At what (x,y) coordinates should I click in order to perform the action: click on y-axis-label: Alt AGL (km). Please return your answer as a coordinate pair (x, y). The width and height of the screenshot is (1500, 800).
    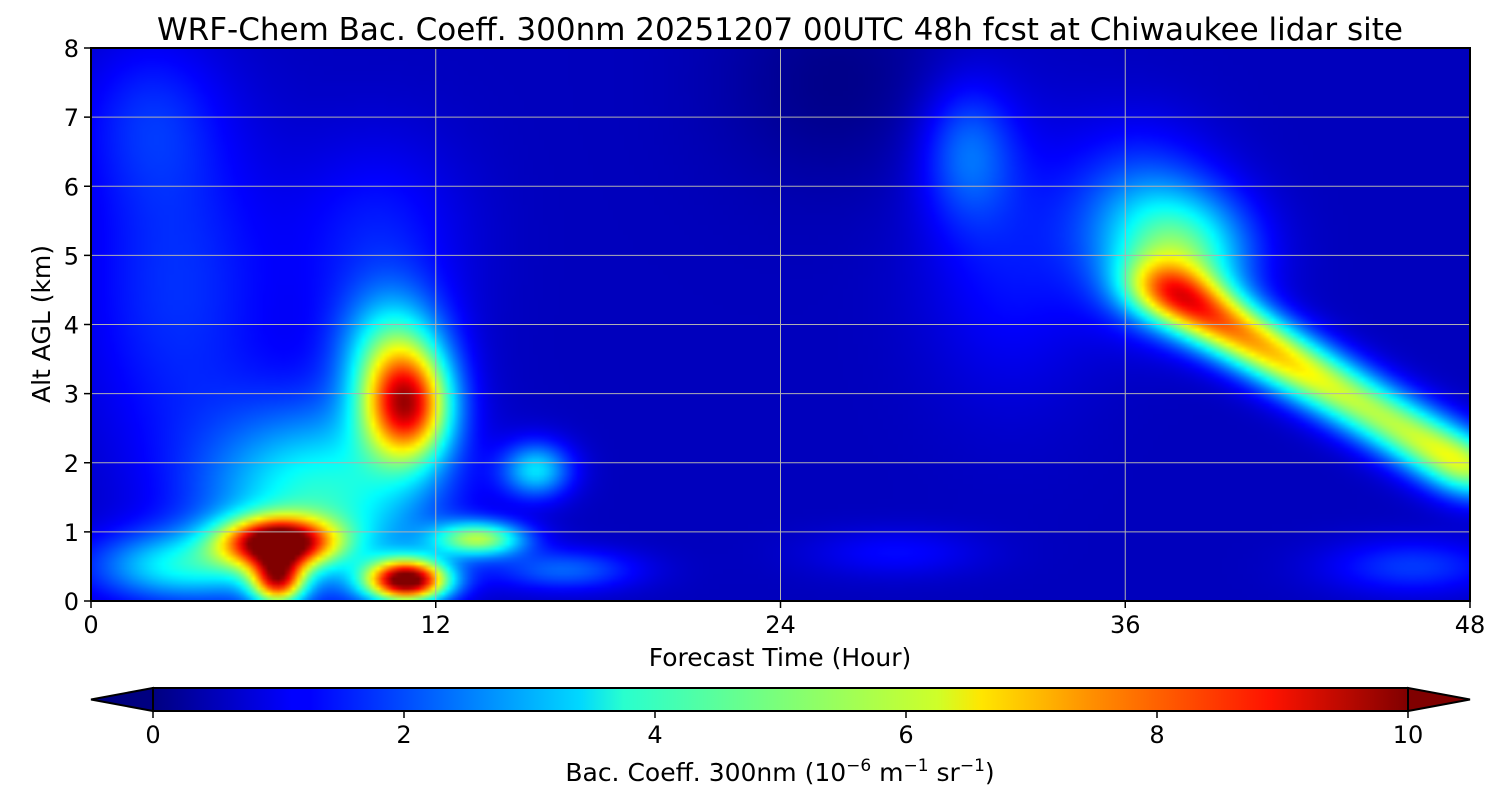
    Looking at the image, I should click on (41, 324).